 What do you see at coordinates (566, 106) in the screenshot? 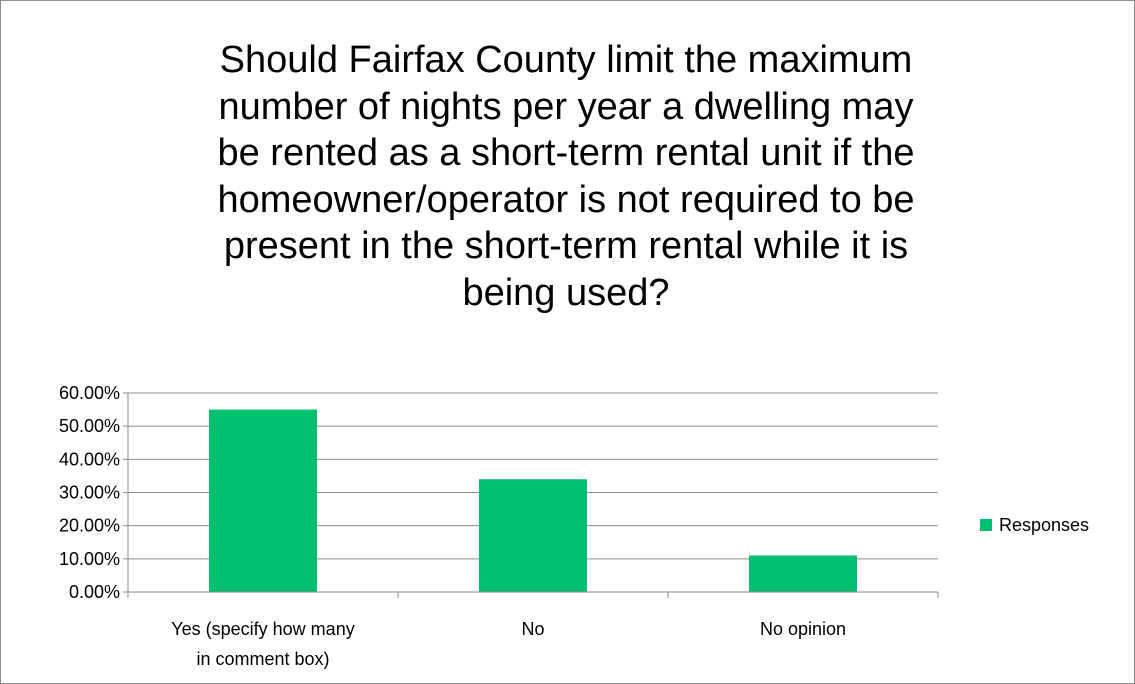
I see `chart-title-line: number of nights per year a dwelling may` at bounding box center [566, 106].